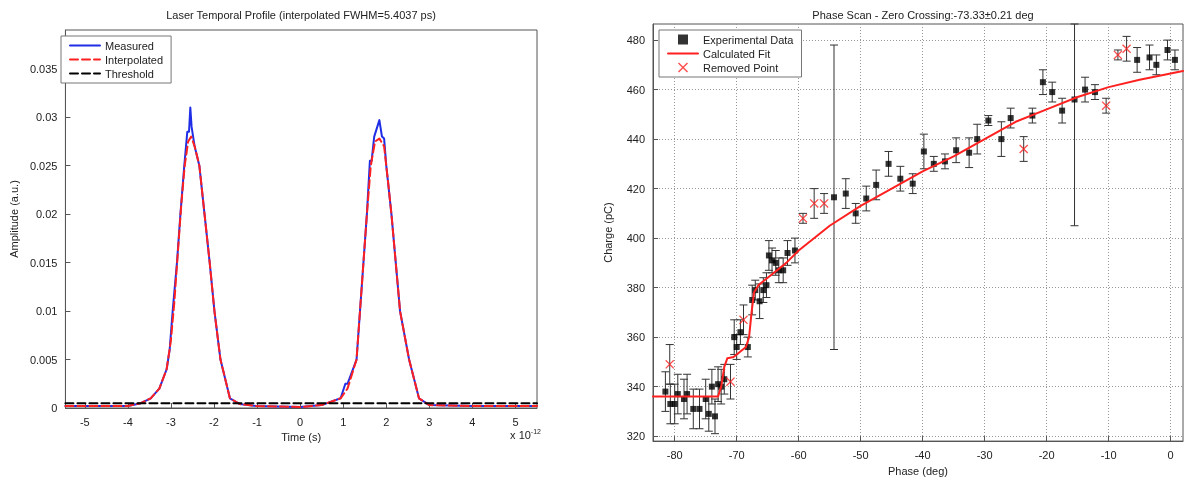 This screenshot has width=1185, height=481. What do you see at coordinates (43, 165) in the screenshot?
I see `y-tick-label: 0.025` at bounding box center [43, 165].